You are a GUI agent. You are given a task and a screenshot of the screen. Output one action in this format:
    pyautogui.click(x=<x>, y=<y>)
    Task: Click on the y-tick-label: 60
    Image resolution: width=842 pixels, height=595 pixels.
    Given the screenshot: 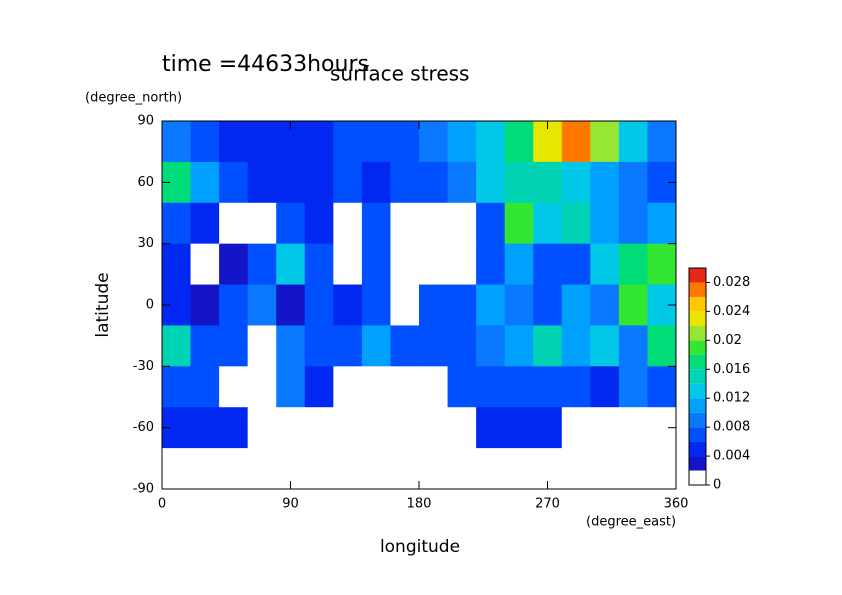 What is the action you would take?
    pyautogui.click(x=145, y=182)
    